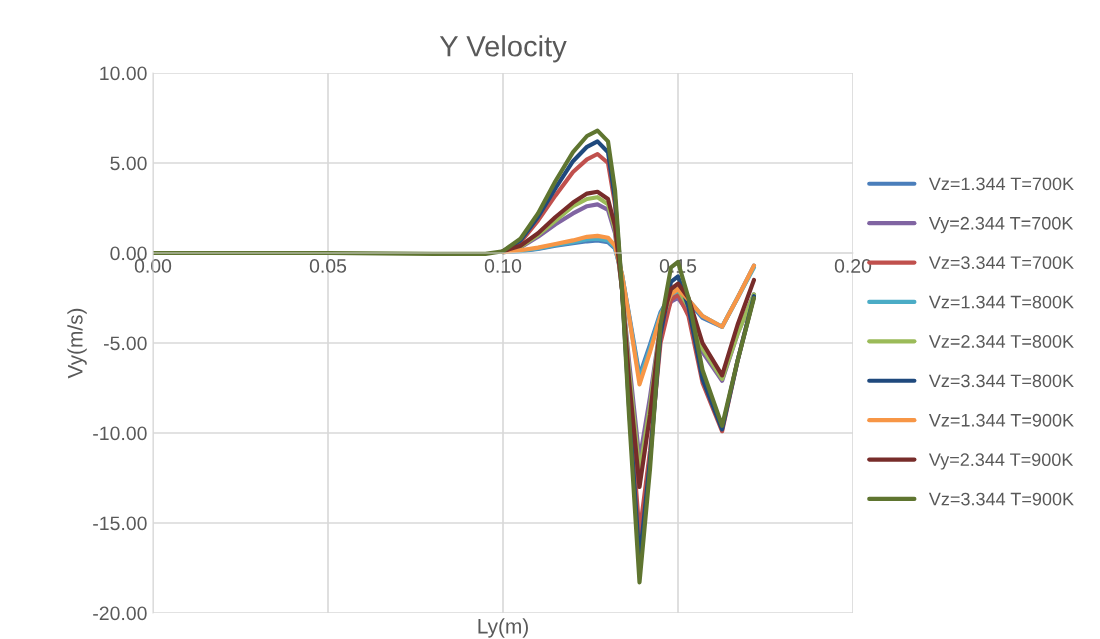  Describe the element at coordinates (503, 628) in the screenshot. I see `x-axis-title: Ly(m)` at that location.